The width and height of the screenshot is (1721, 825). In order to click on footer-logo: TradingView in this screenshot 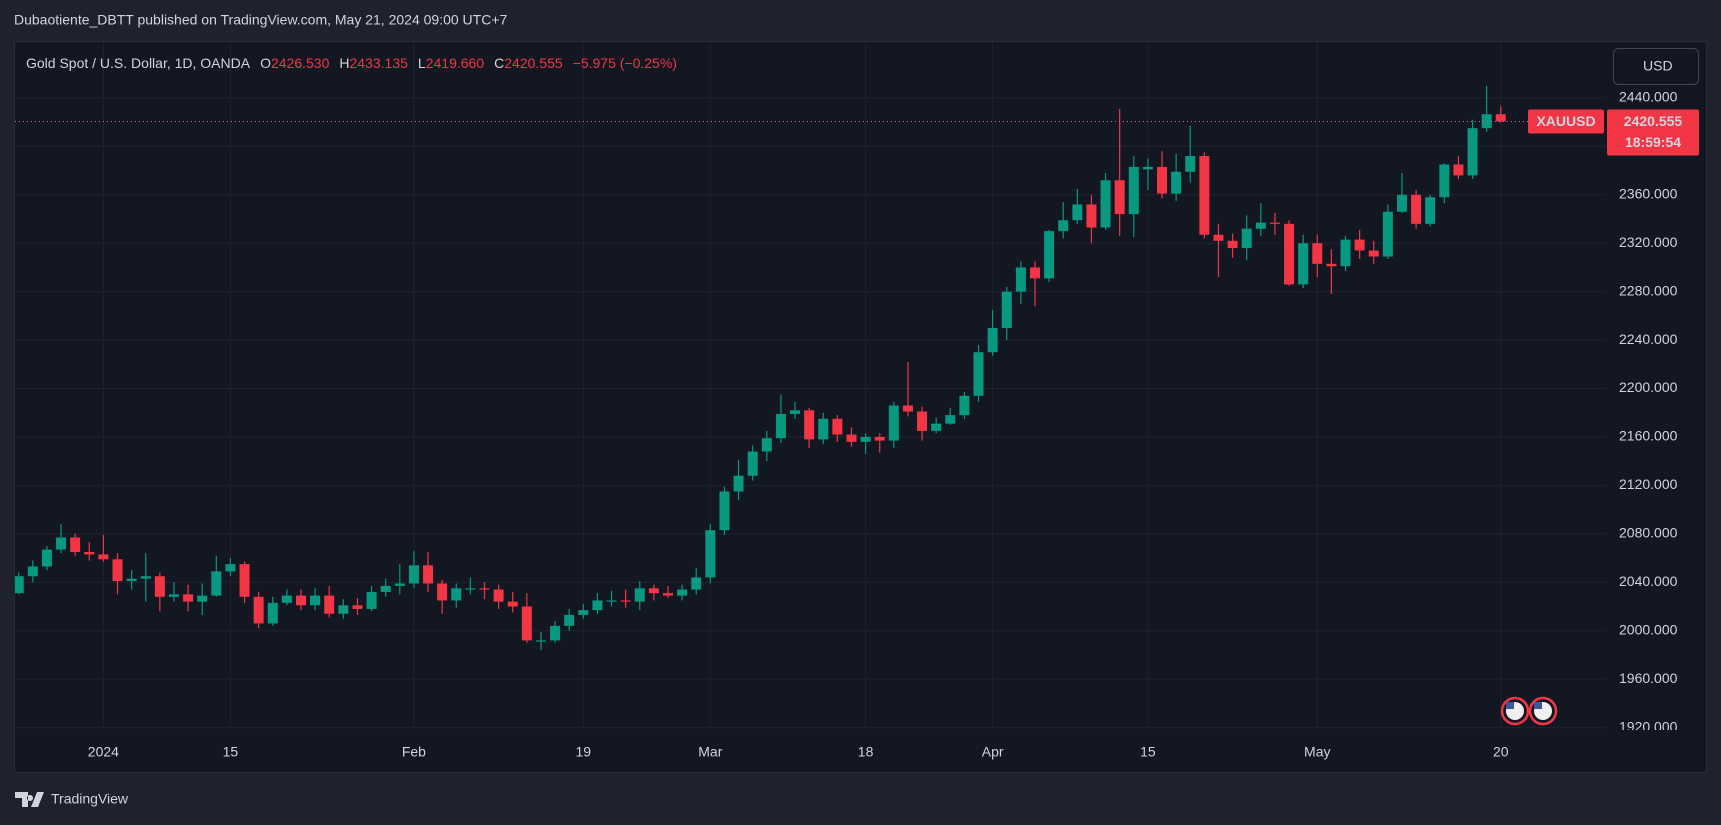, I will do `click(72, 799)`.